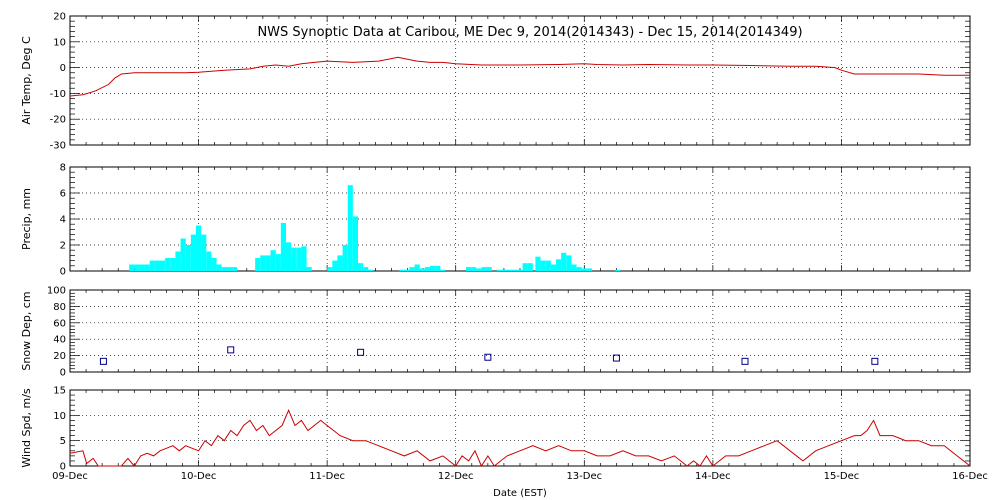 The width and height of the screenshot is (1000, 500). I want to click on temp-ytick-label: -10, so click(58, 94).